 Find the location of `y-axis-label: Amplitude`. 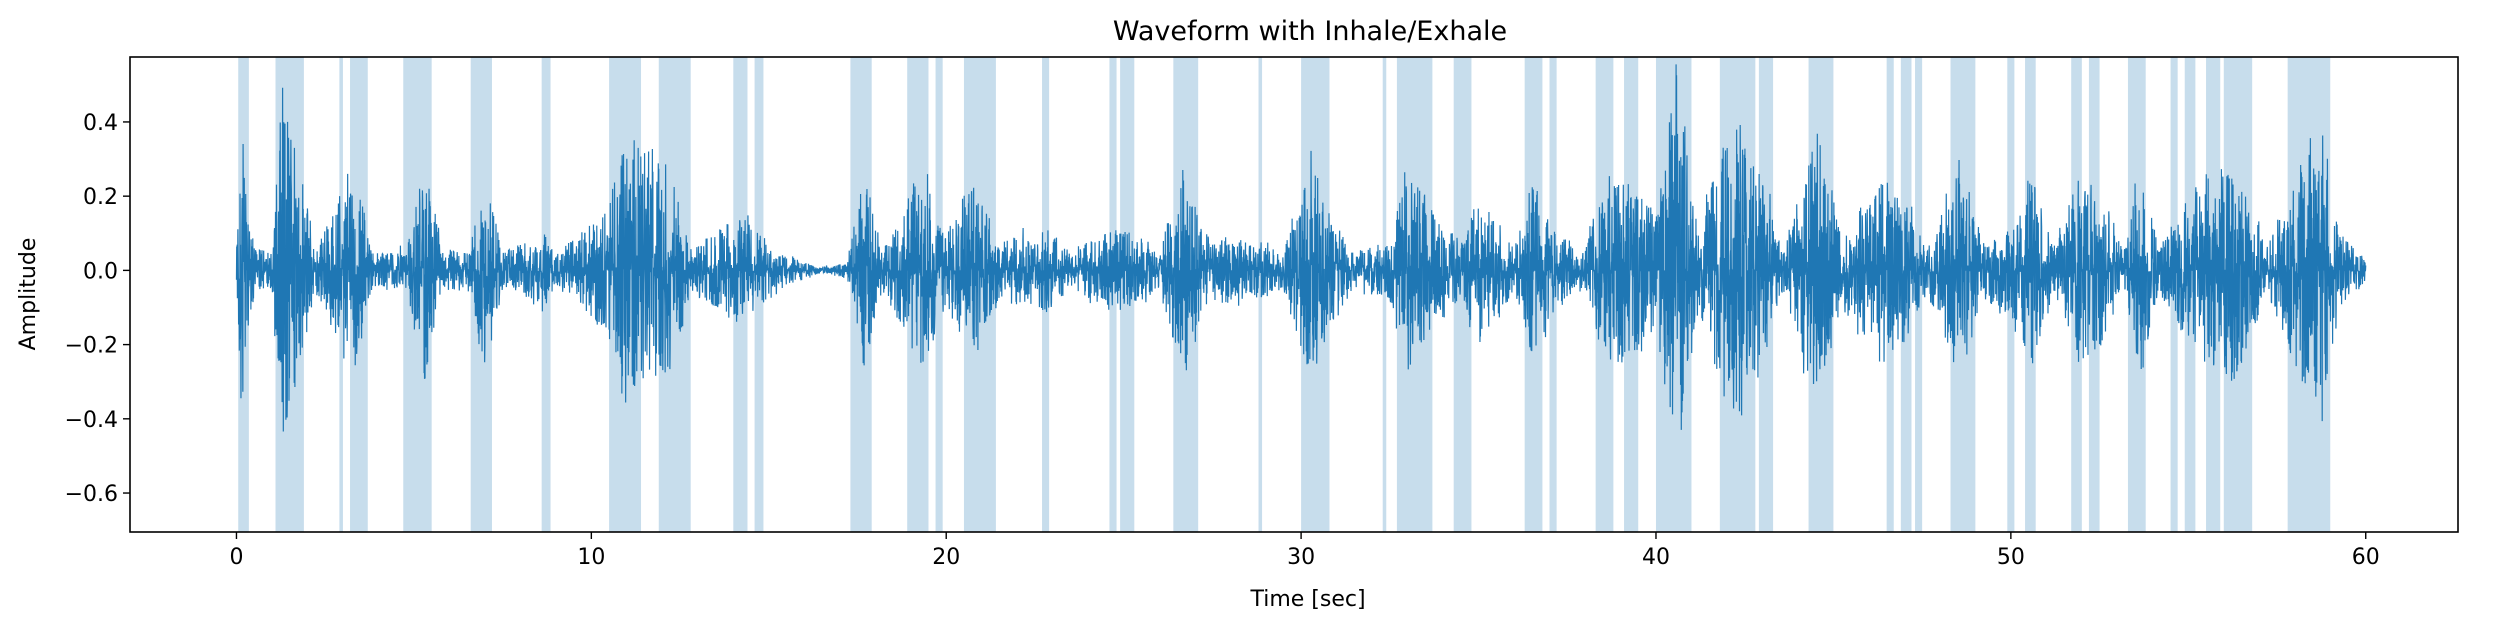

y-axis-label: Amplitude is located at coordinates (28, 294).